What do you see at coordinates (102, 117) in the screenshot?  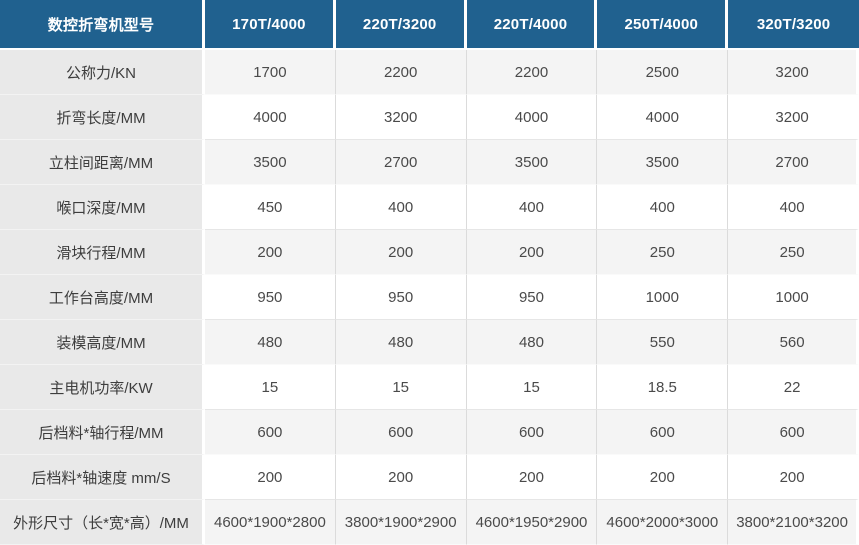 I see `spec-label-cell: 折弯长度/MM` at bounding box center [102, 117].